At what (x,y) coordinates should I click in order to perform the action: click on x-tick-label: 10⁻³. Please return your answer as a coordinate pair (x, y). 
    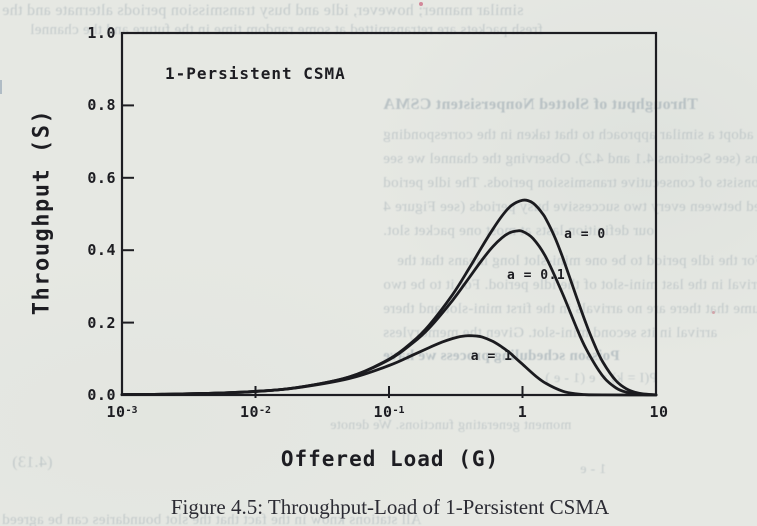
    Looking at the image, I should click on (121, 412).